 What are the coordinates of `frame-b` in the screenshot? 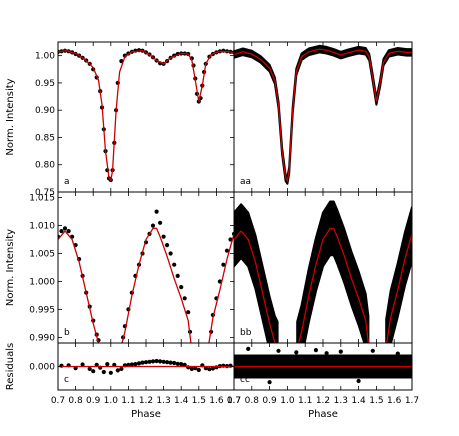 It's located at (146, 267).